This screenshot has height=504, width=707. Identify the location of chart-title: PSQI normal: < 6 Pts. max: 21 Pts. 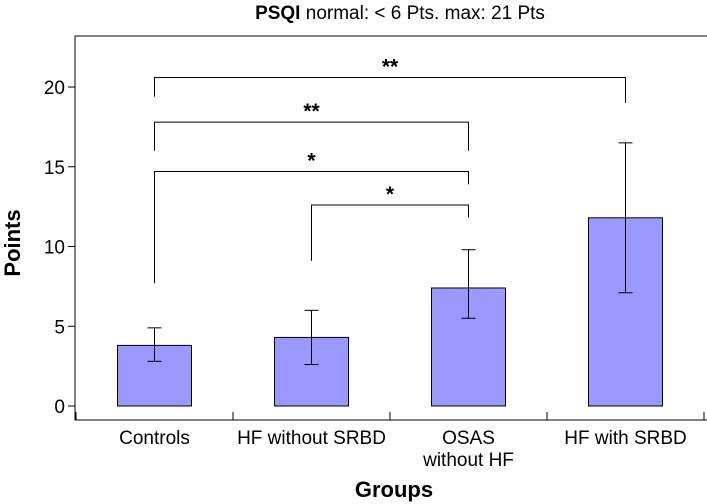
(400, 13).